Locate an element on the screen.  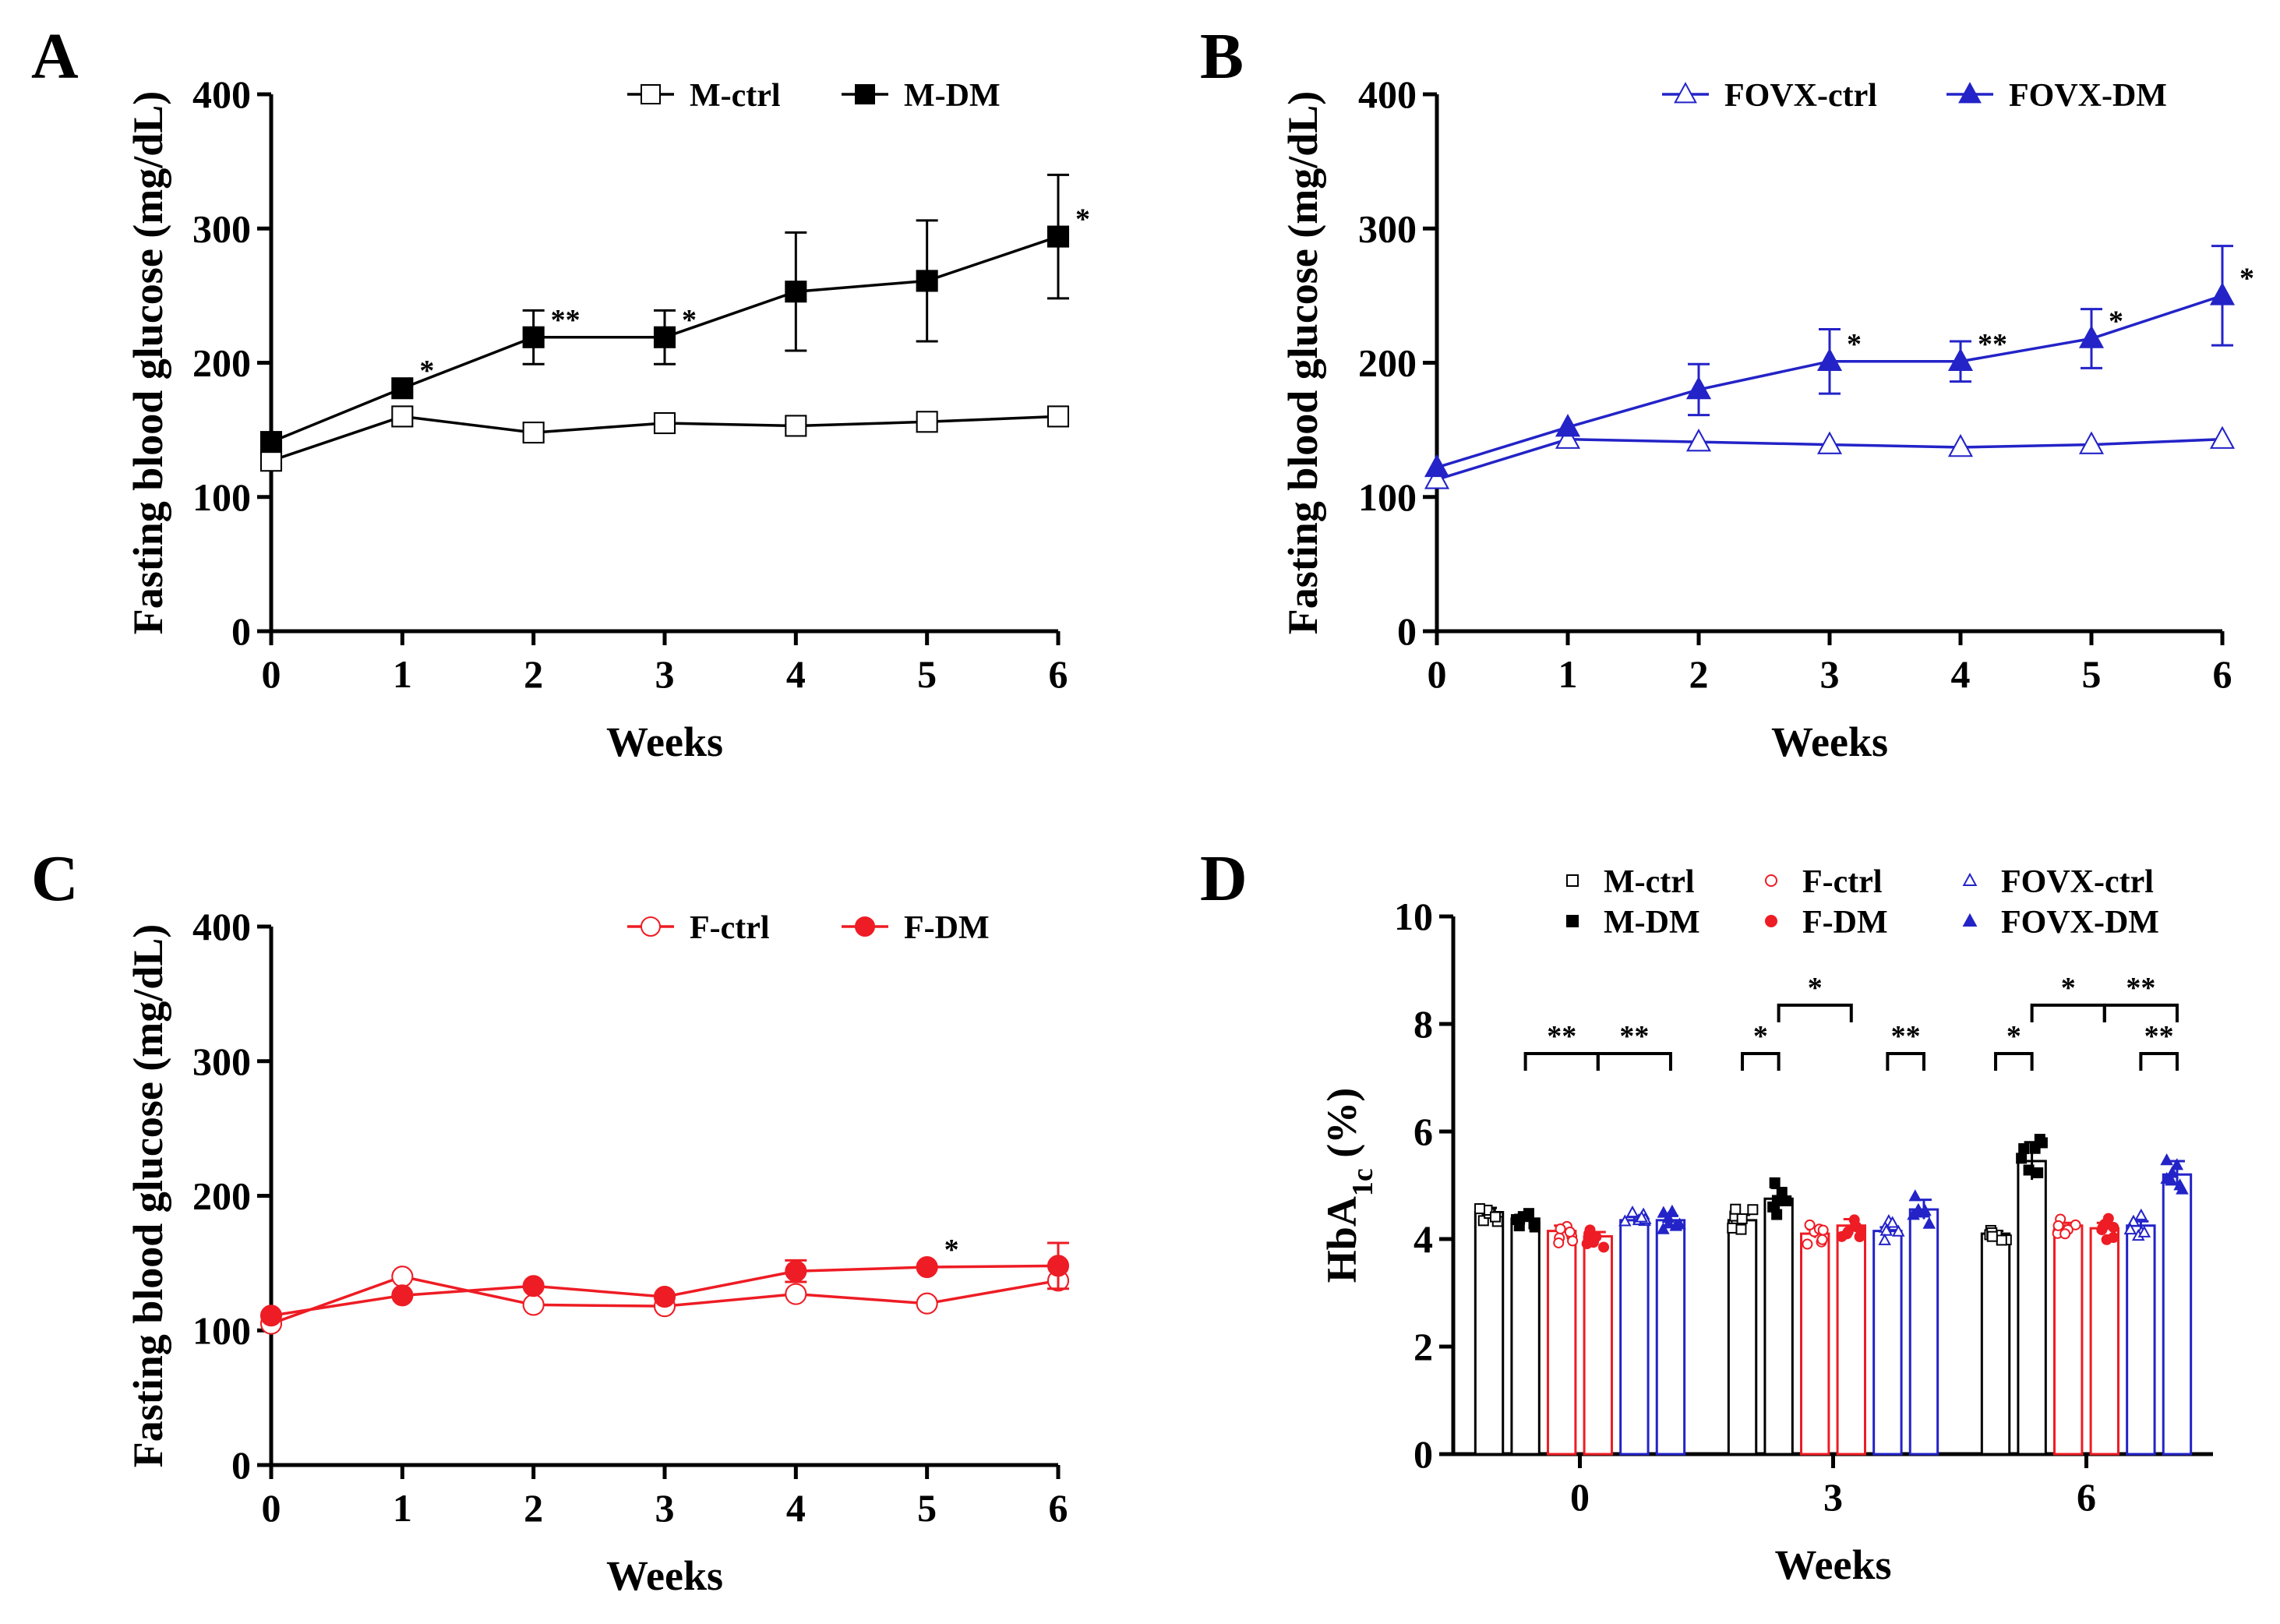
legend-item: M-DM is located at coordinates (1633, 923).